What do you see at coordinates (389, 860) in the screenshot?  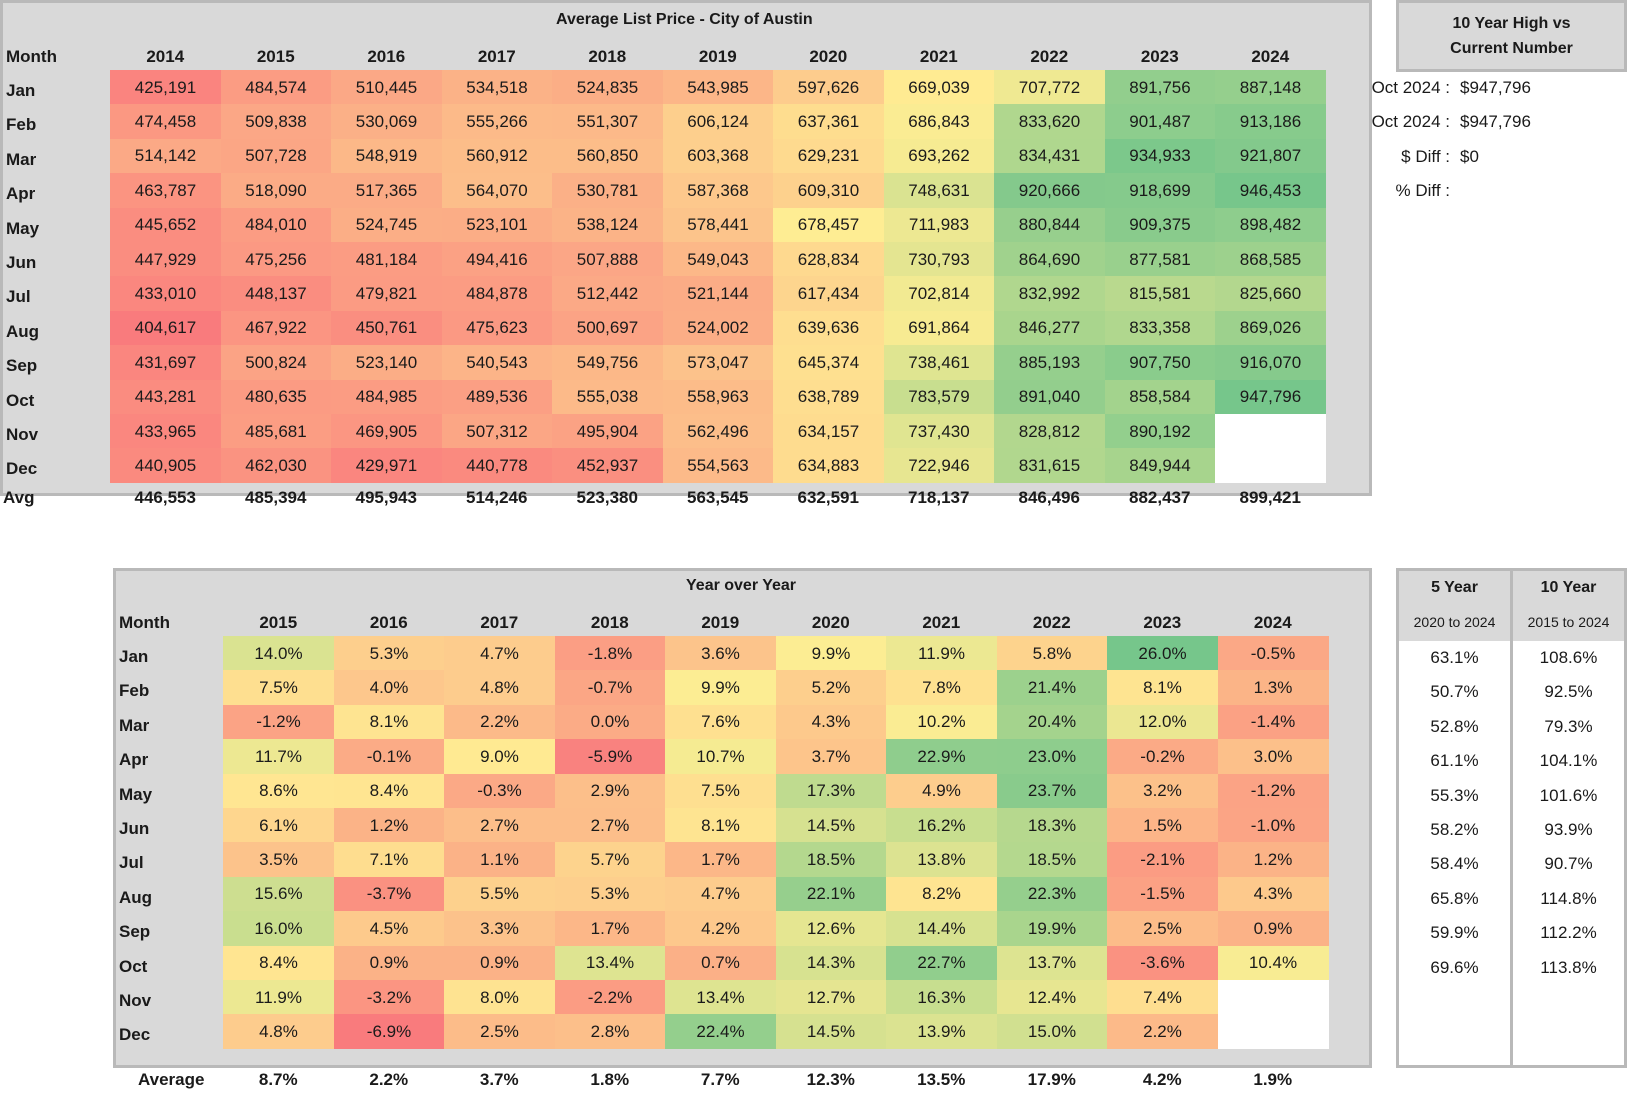 I see `yoy-cell: 7.1%` at bounding box center [389, 860].